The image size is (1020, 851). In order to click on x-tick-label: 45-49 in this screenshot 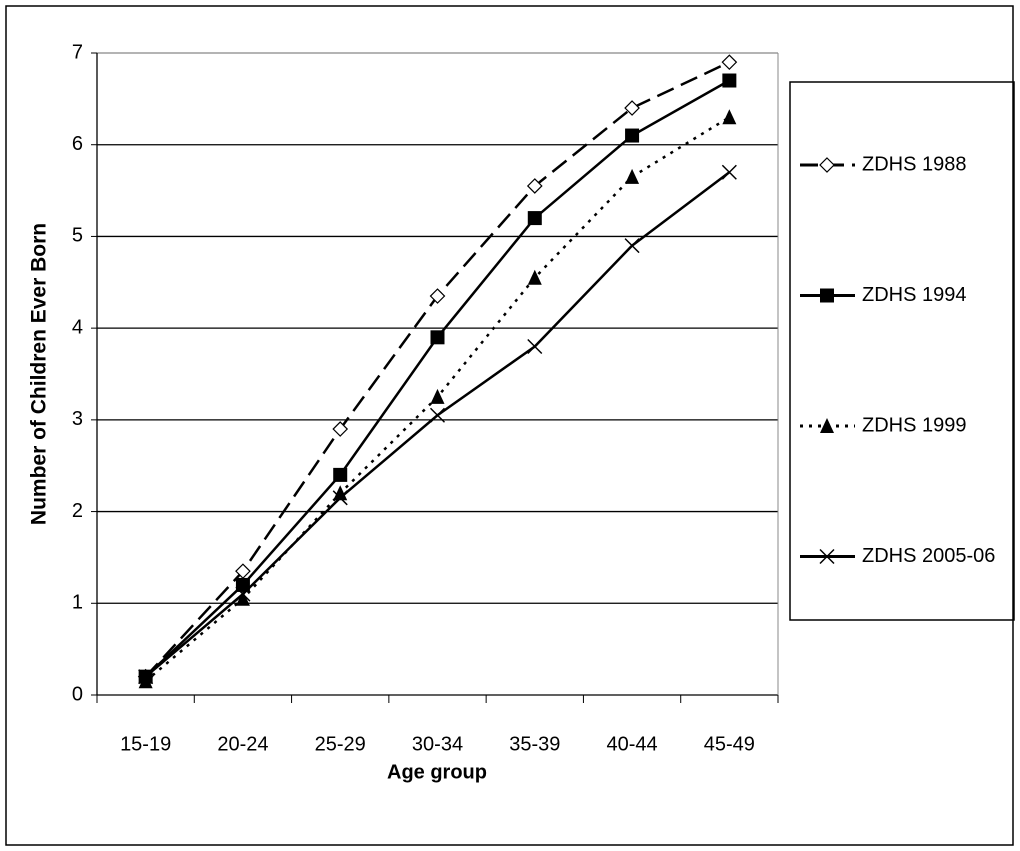, I will do `click(729, 744)`.